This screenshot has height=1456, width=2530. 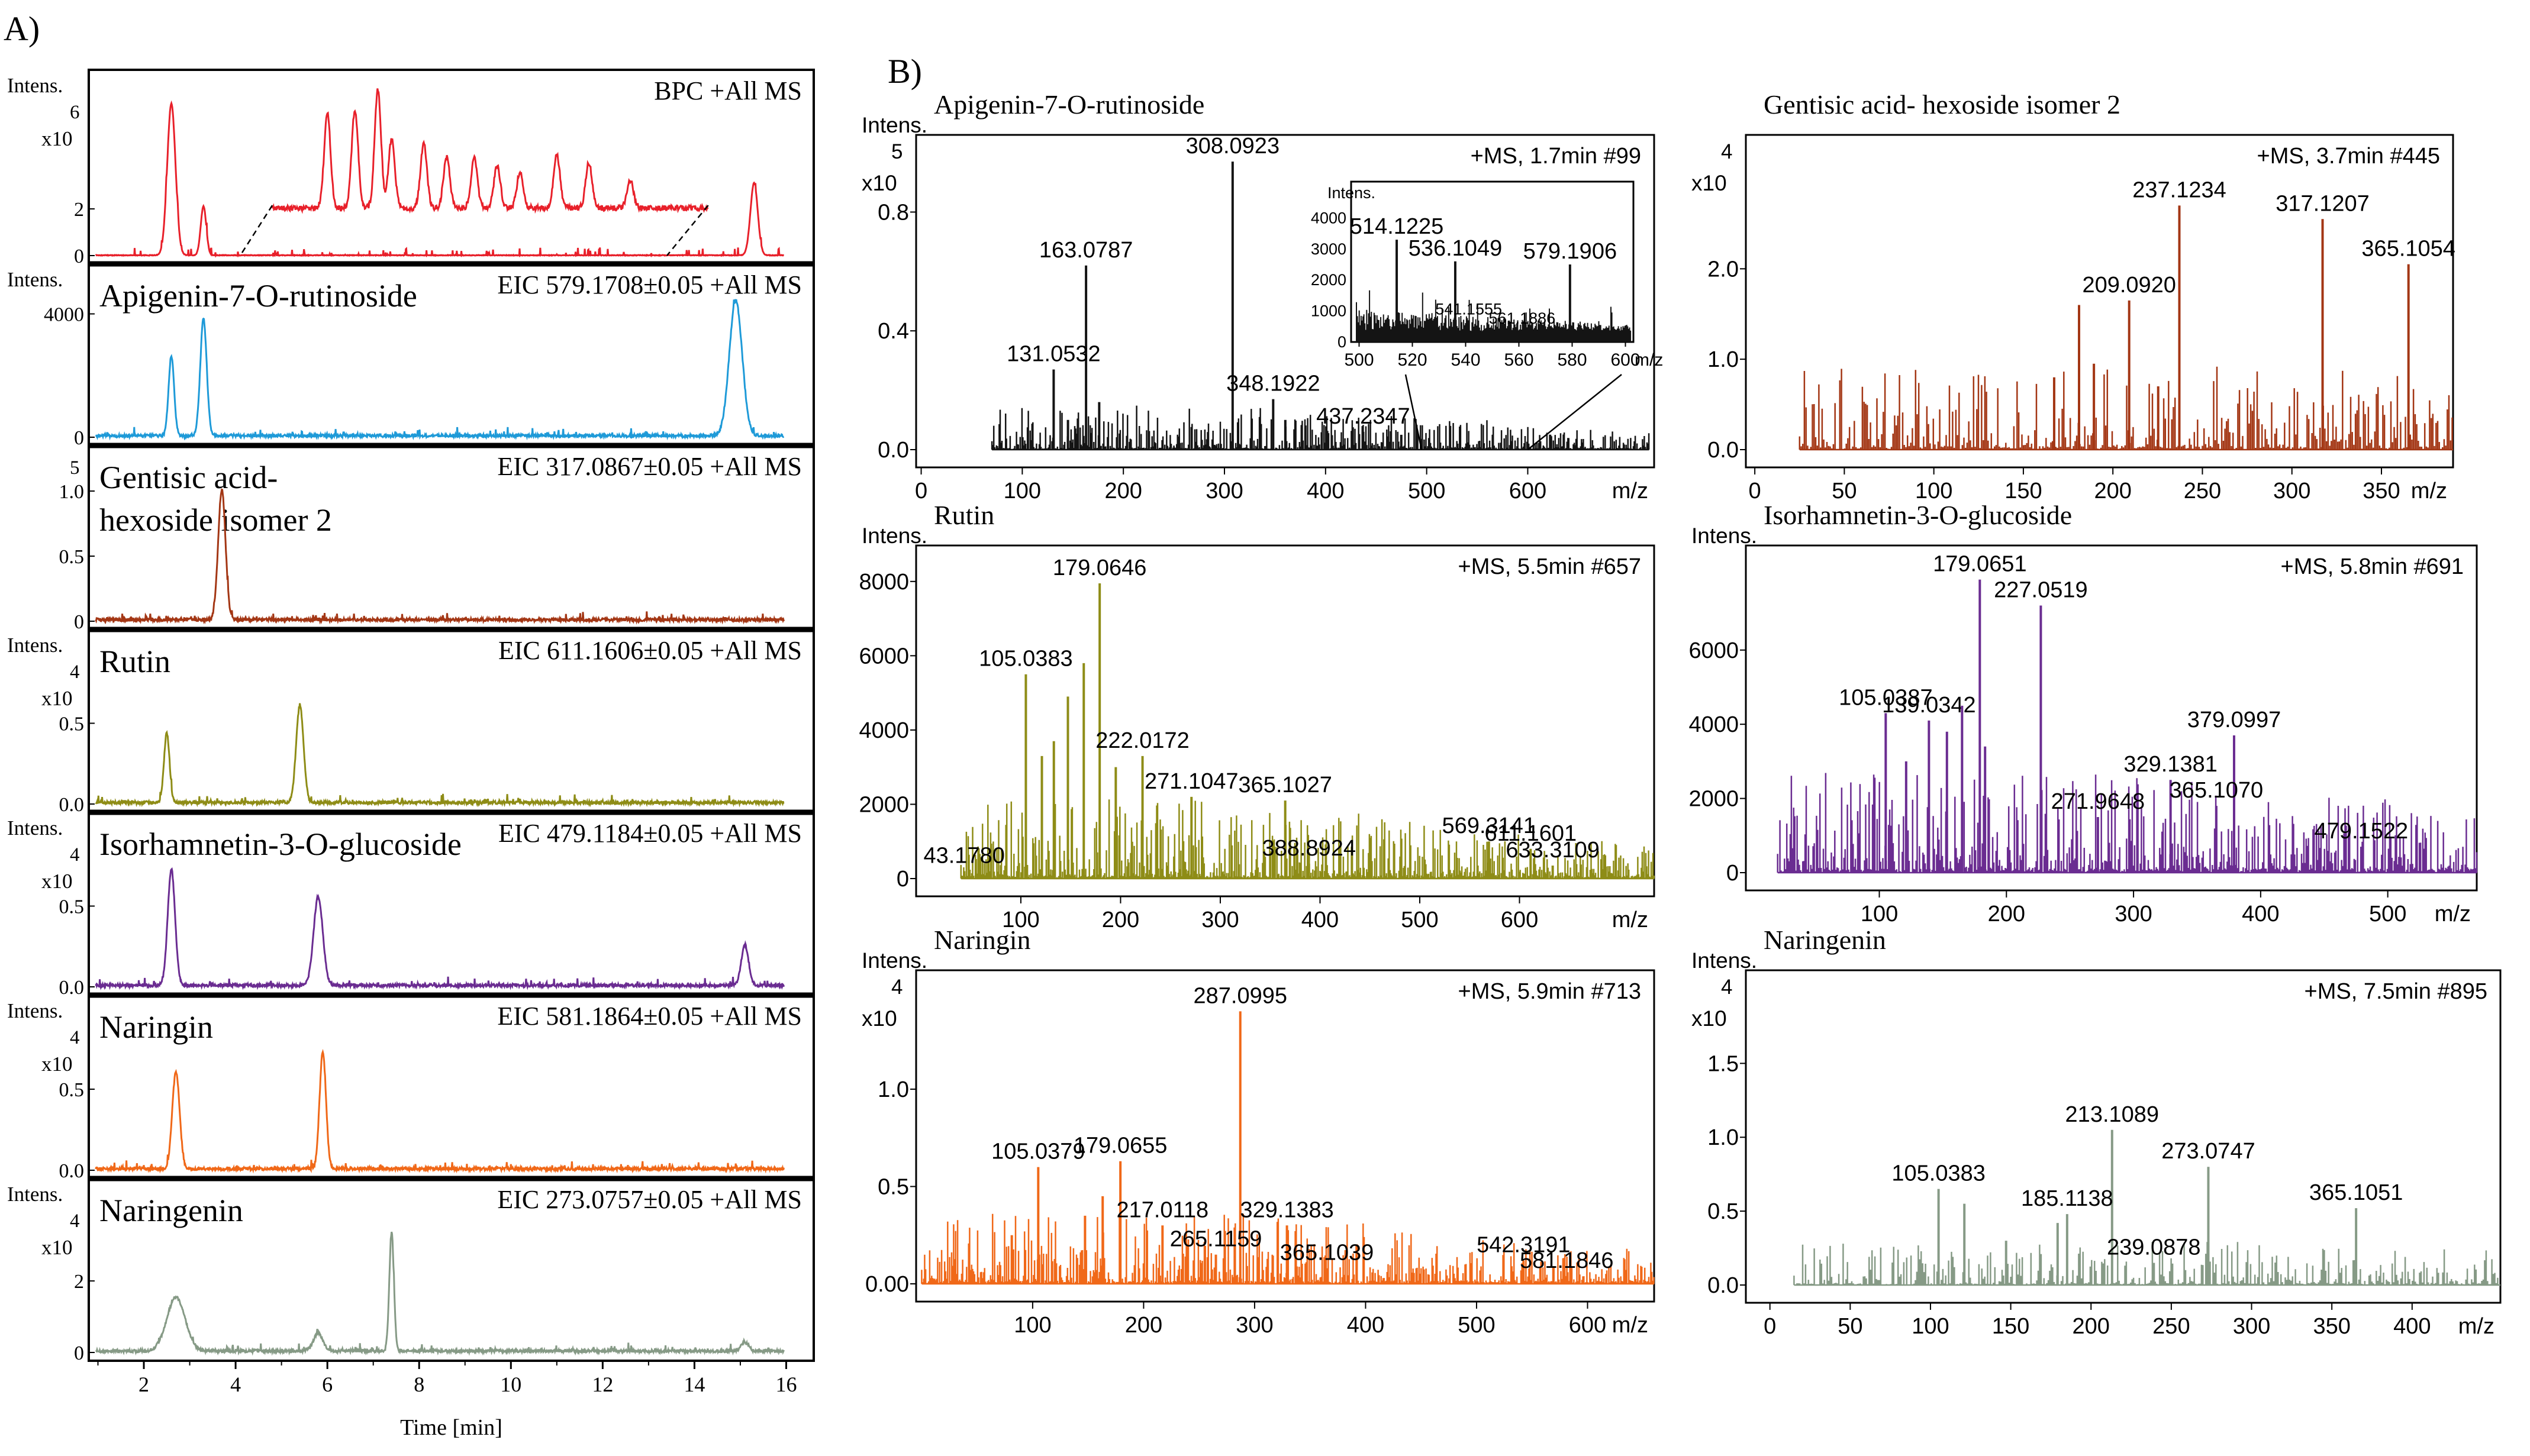 What do you see at coordinates (1942, 104) in the screenshot?
I see `spectrum-title: Gentisic acid- hexoside isomer 2` at bounding box center [1942, 104].